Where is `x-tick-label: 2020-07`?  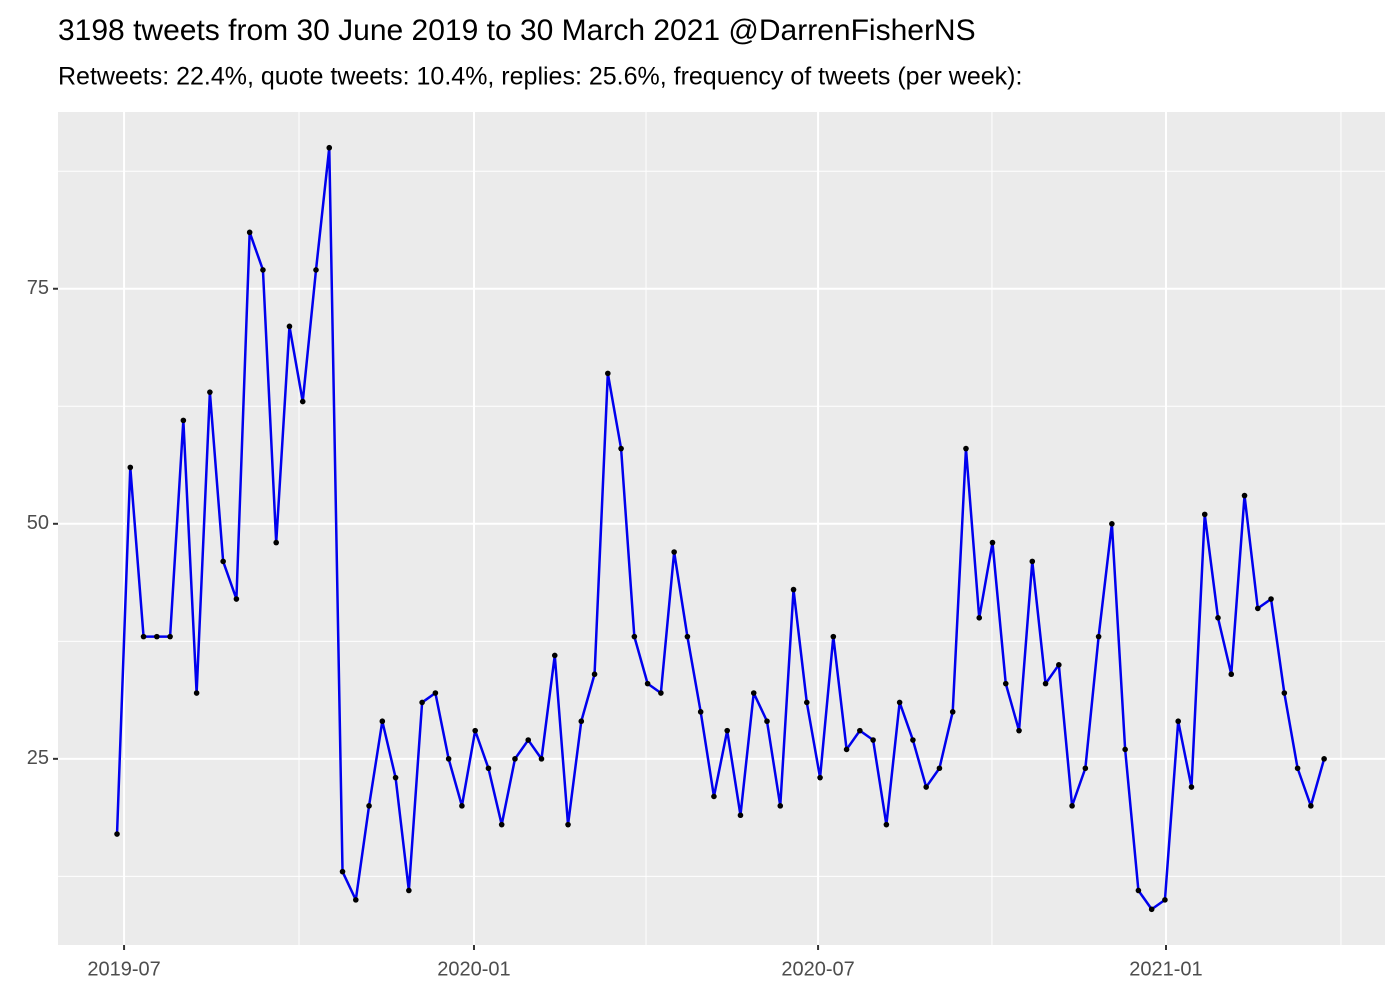 x-tick-label: 2020-07 is located at coordinates (817, 969).